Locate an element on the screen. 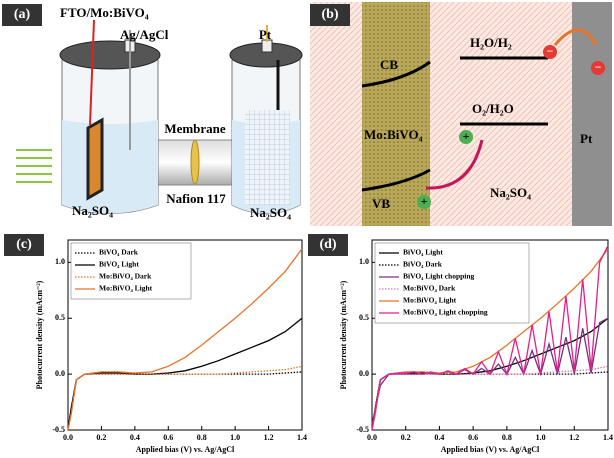  label: FTO/Mo:BiVO₄ is located at coordinates (104, 12).